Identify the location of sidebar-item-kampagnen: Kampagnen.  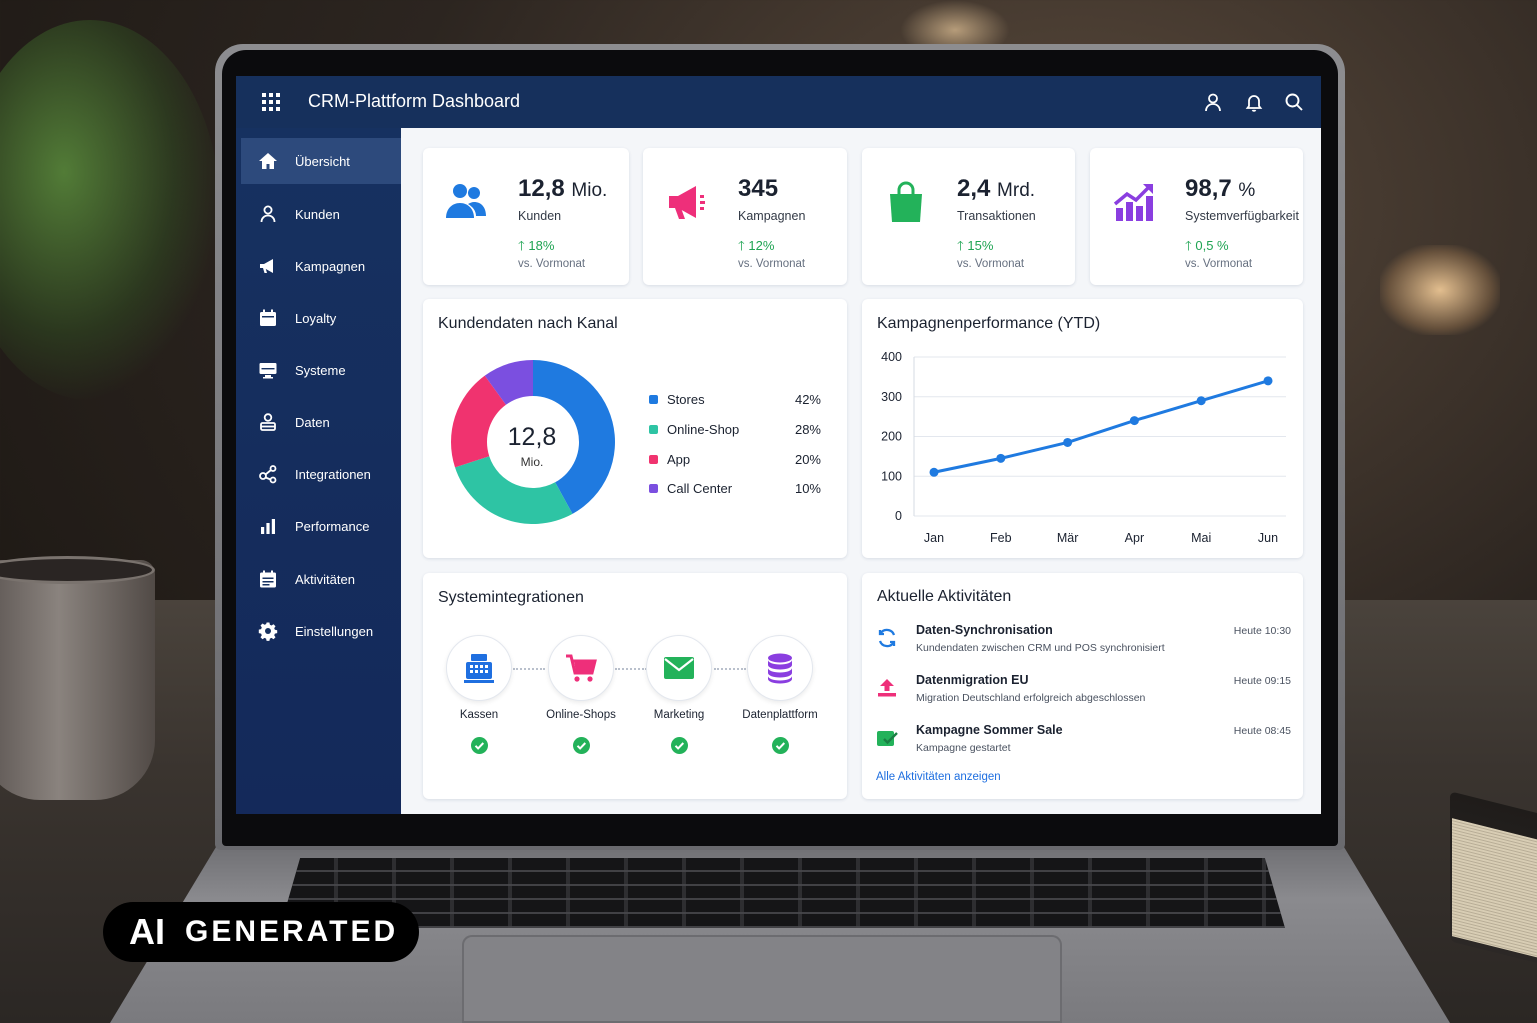
(321, 266).